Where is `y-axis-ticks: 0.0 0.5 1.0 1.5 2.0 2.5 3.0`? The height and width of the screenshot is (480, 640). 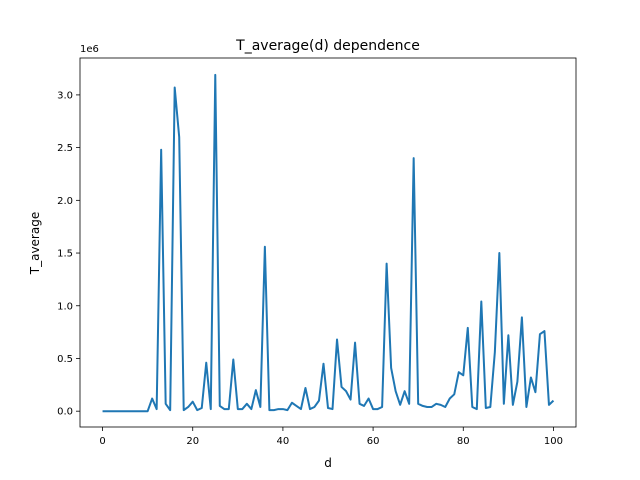
y-axis-ticks: 0.0 0.5 1.0 1.5 2.0 2.5 3.0 is located at coordinates (68, 254).